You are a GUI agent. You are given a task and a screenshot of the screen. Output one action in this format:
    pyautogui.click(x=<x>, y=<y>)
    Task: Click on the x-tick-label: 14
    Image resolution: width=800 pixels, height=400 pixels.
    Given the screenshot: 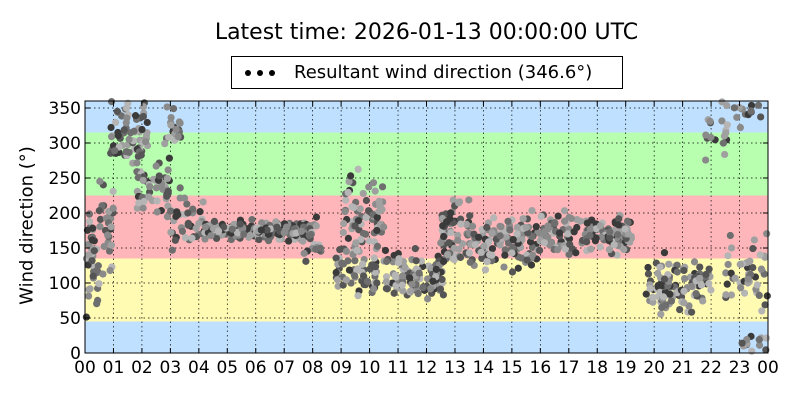 What is the action you would take?
    pyautogui.click(x=484, y=368)
    